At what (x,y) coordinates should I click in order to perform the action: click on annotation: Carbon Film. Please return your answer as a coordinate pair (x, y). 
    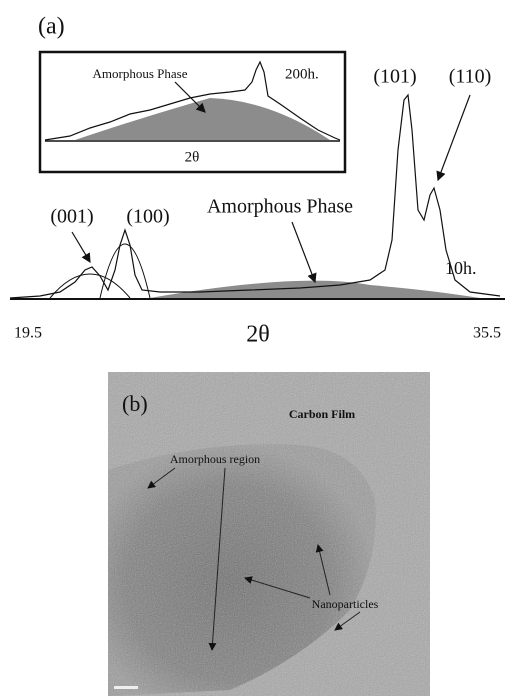
    Looking at the image, I should click on (322, 414).